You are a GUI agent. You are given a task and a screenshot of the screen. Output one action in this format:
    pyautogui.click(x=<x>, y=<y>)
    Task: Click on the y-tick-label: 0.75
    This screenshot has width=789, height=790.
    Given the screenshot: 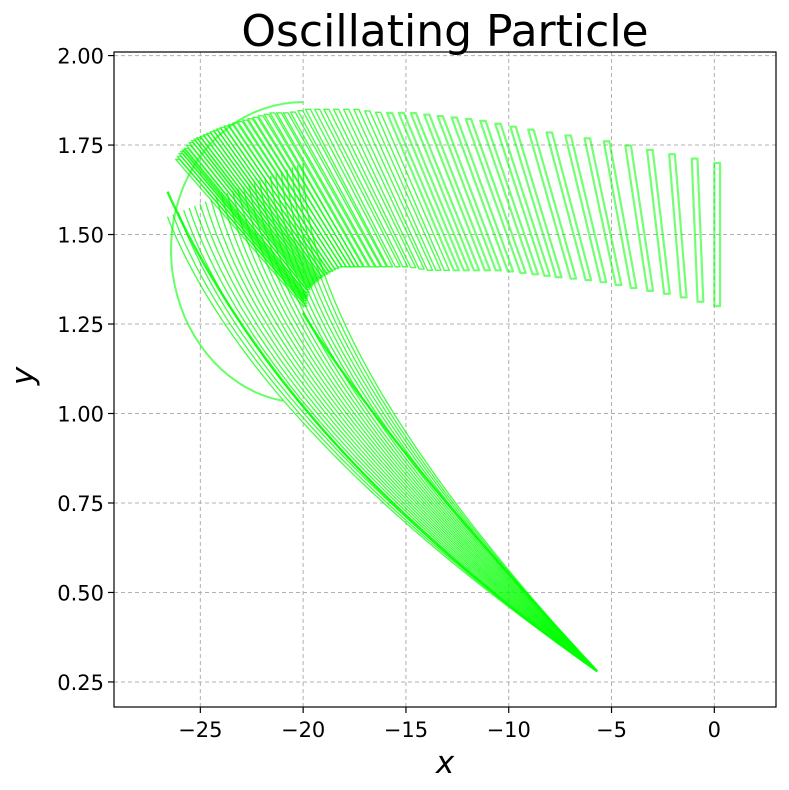 What is the action you would take?
    pyautogui.click(x=80, y=504)
    